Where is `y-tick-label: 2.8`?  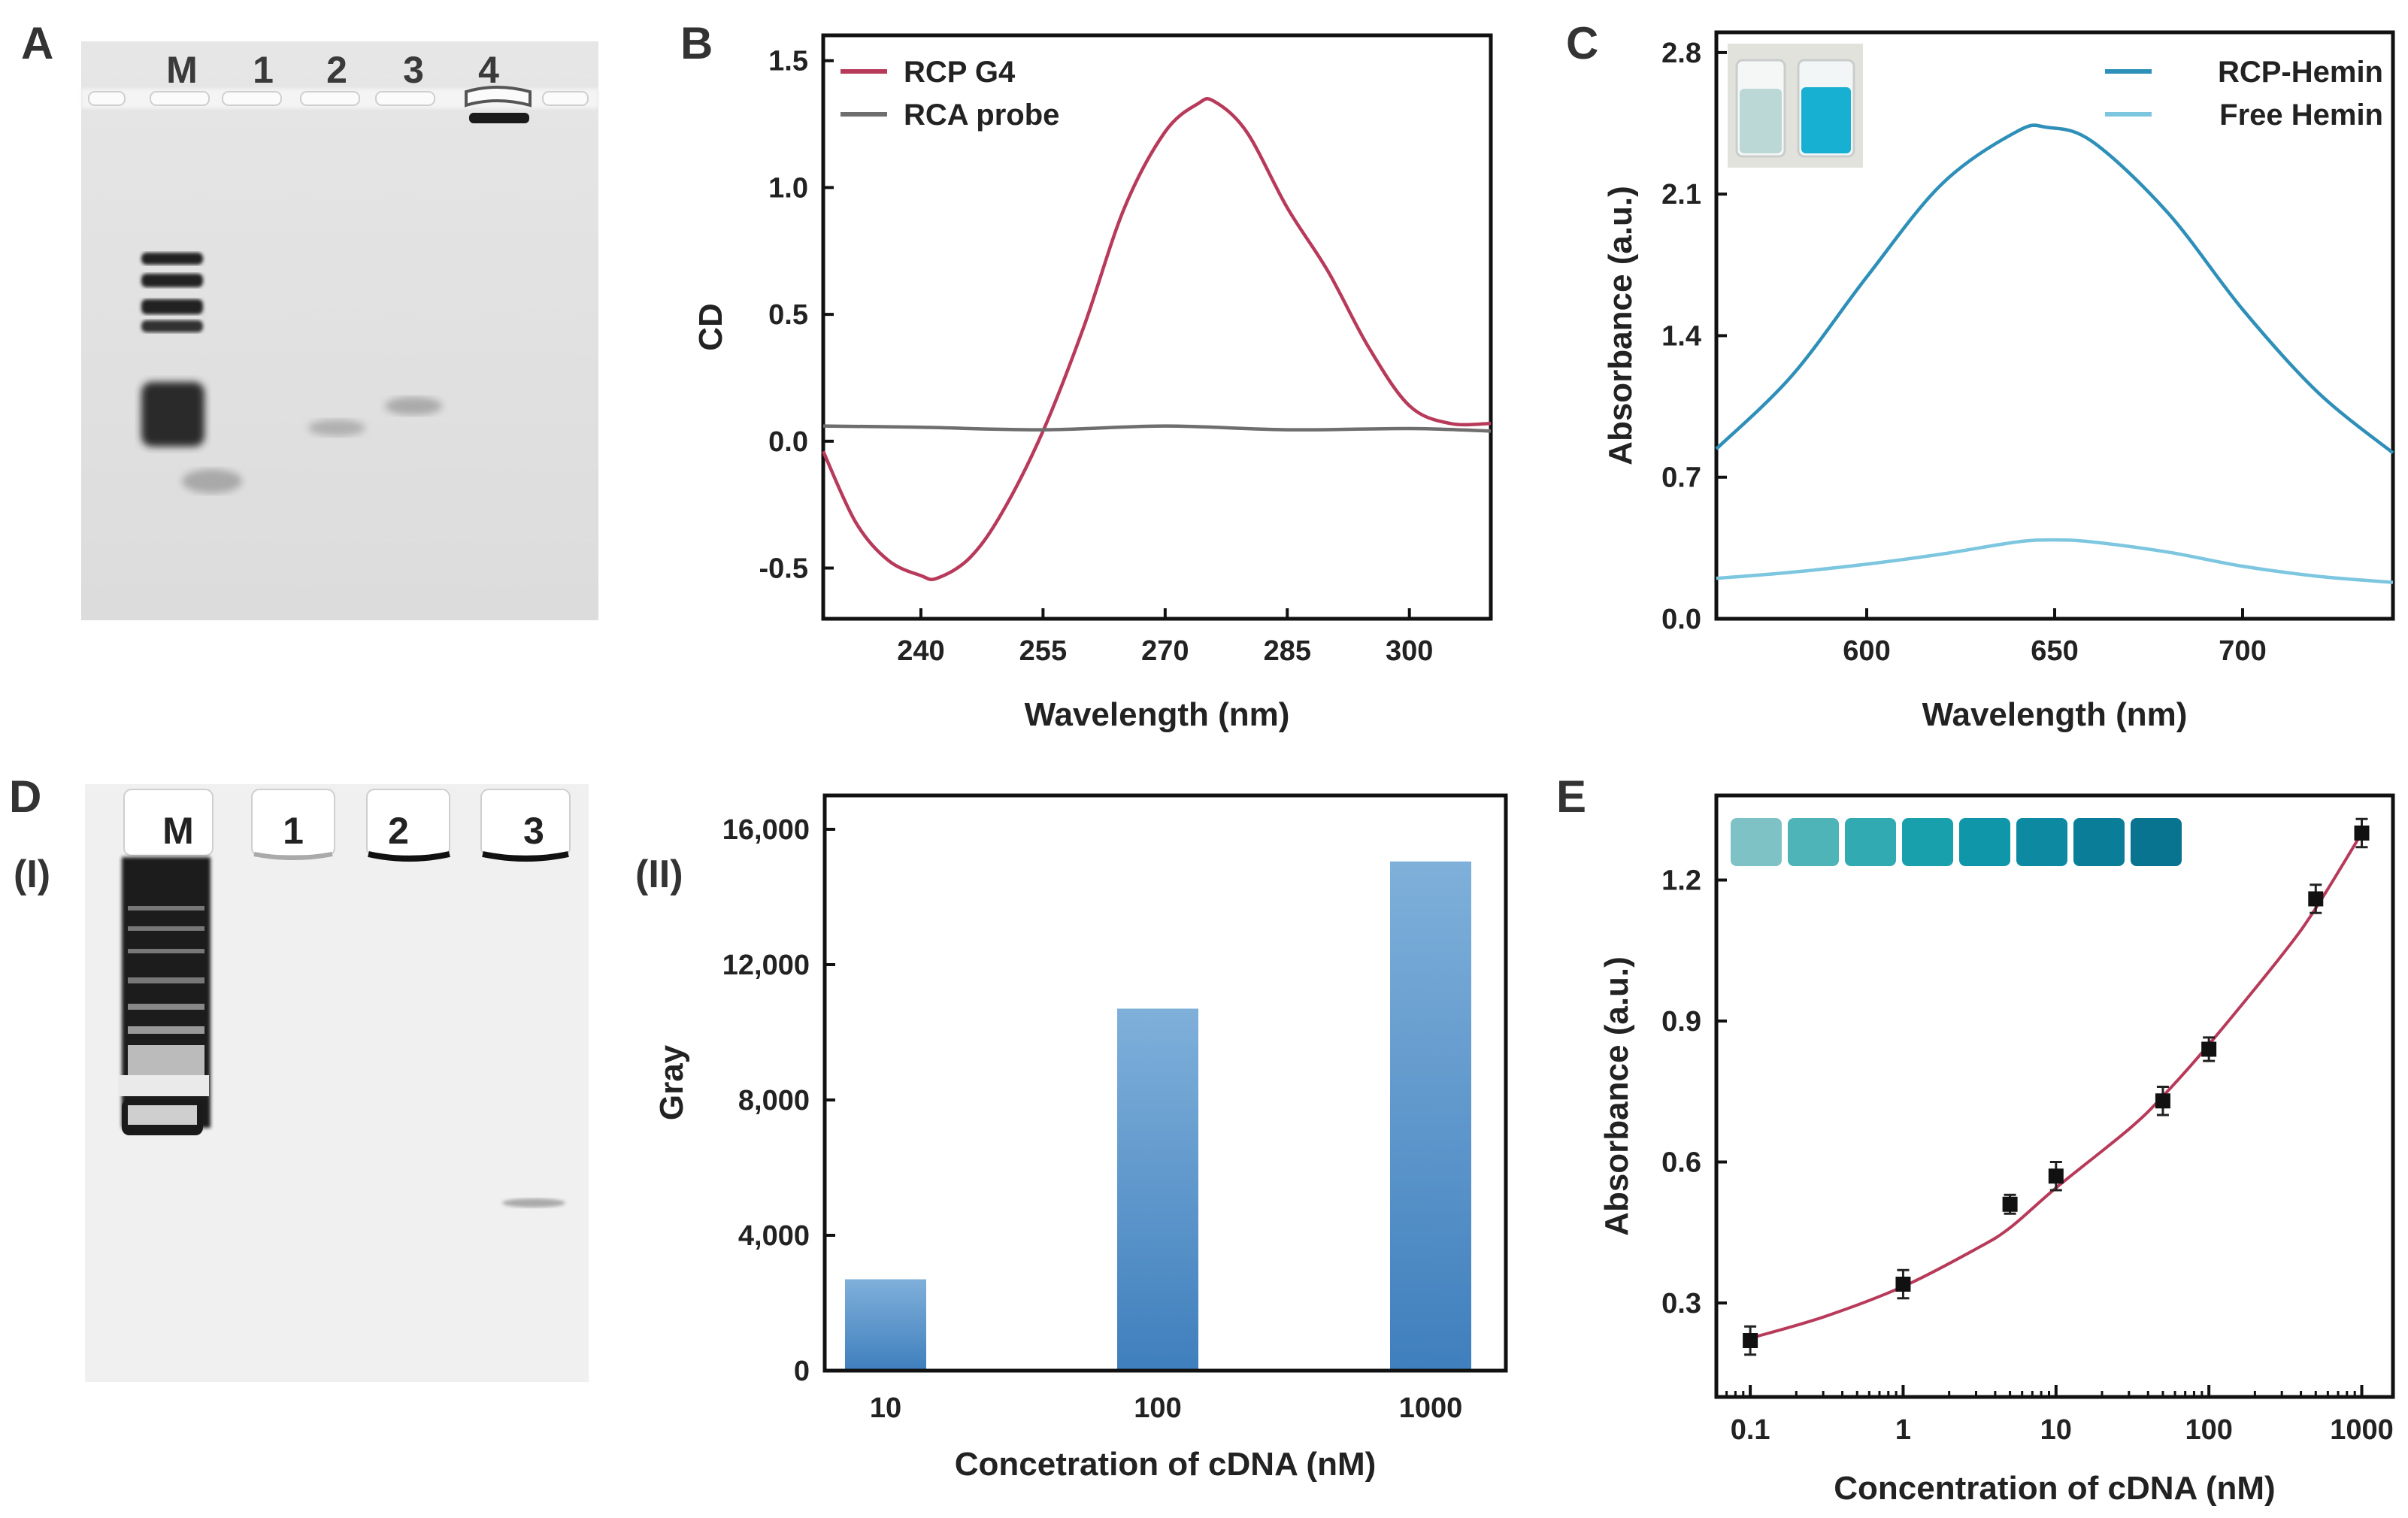 y-tick-label: 2.8 is located at coordinates (1681, 54).